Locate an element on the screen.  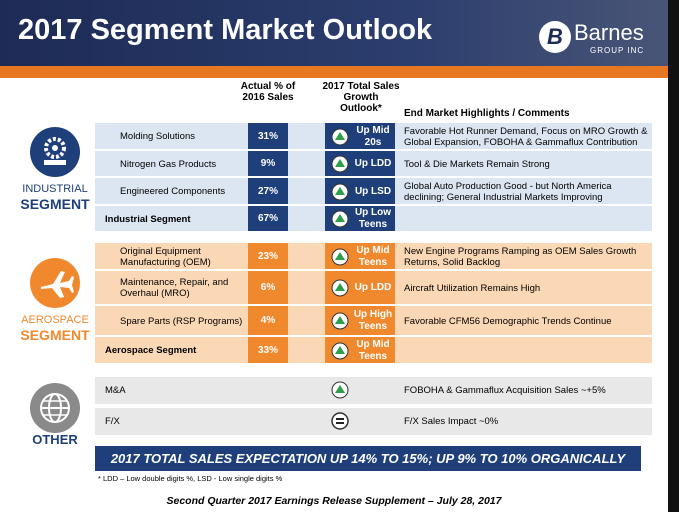
sales-cell: 67% is located at coordinates (268, 219).